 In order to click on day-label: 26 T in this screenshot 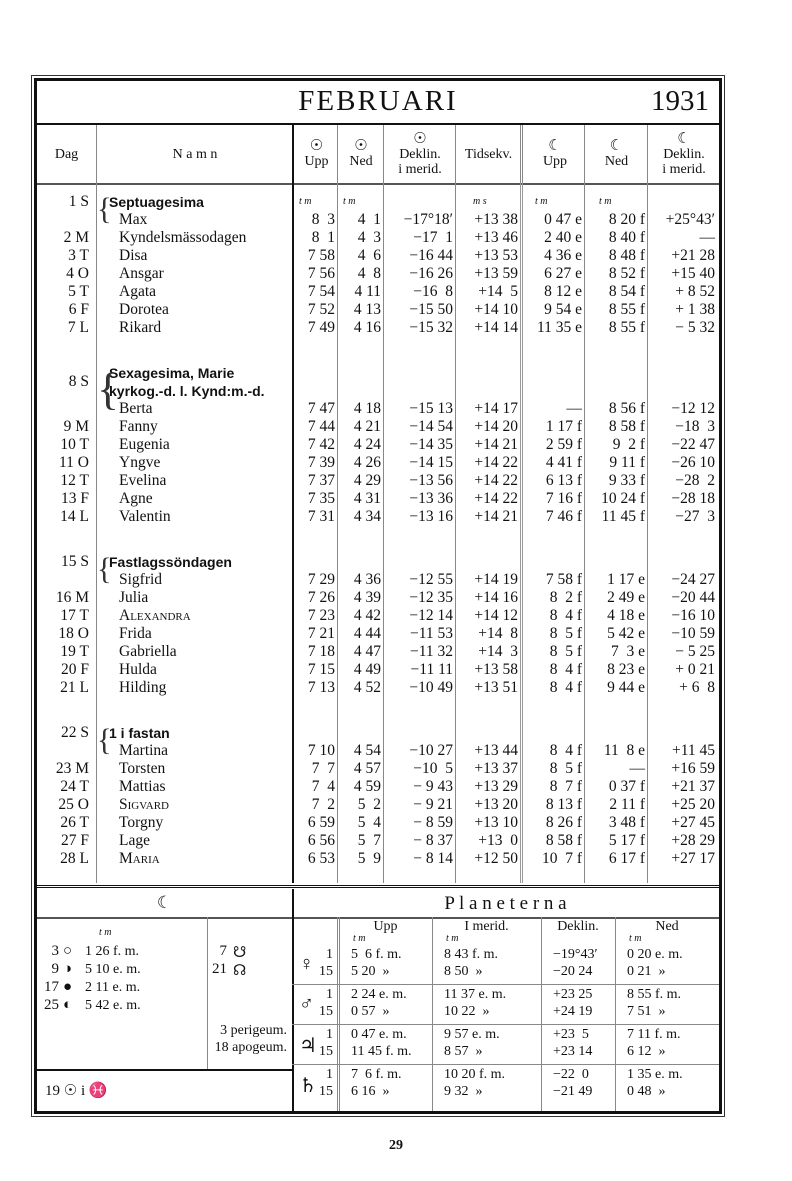, I will do `click(74, 822)`.